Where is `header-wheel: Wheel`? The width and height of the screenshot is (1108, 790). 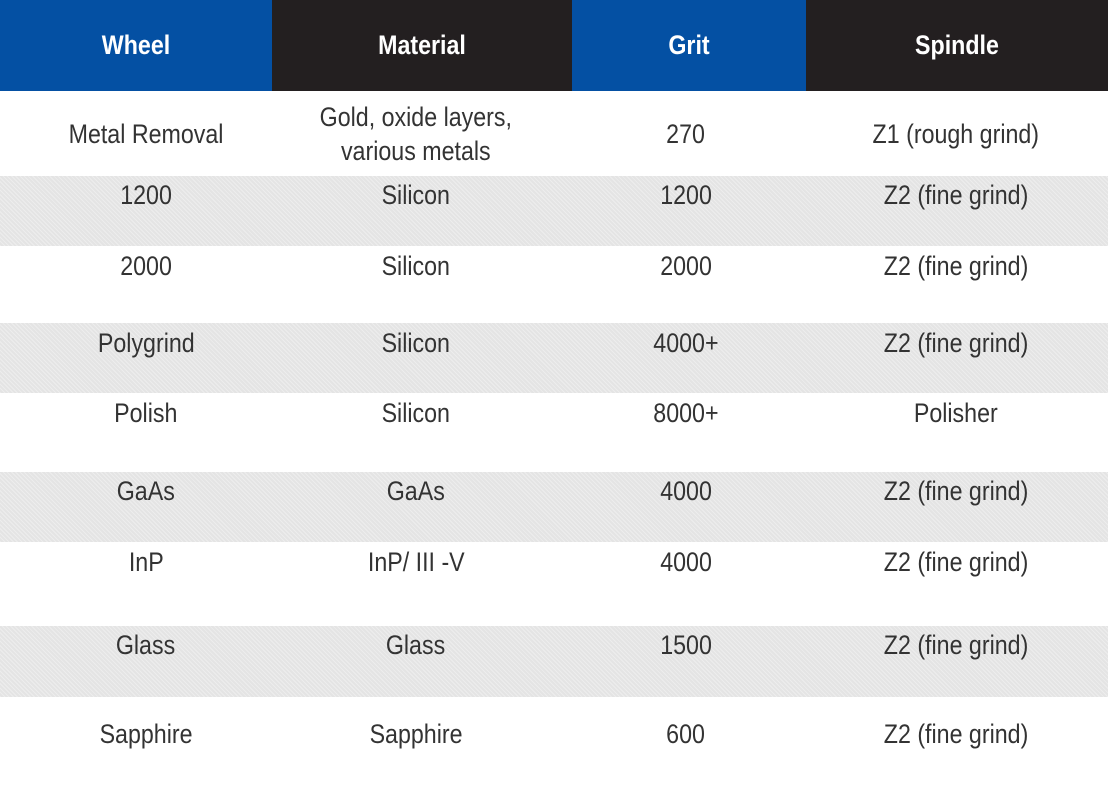 header-wheel: Wheel is located at coordinates (136, 45).